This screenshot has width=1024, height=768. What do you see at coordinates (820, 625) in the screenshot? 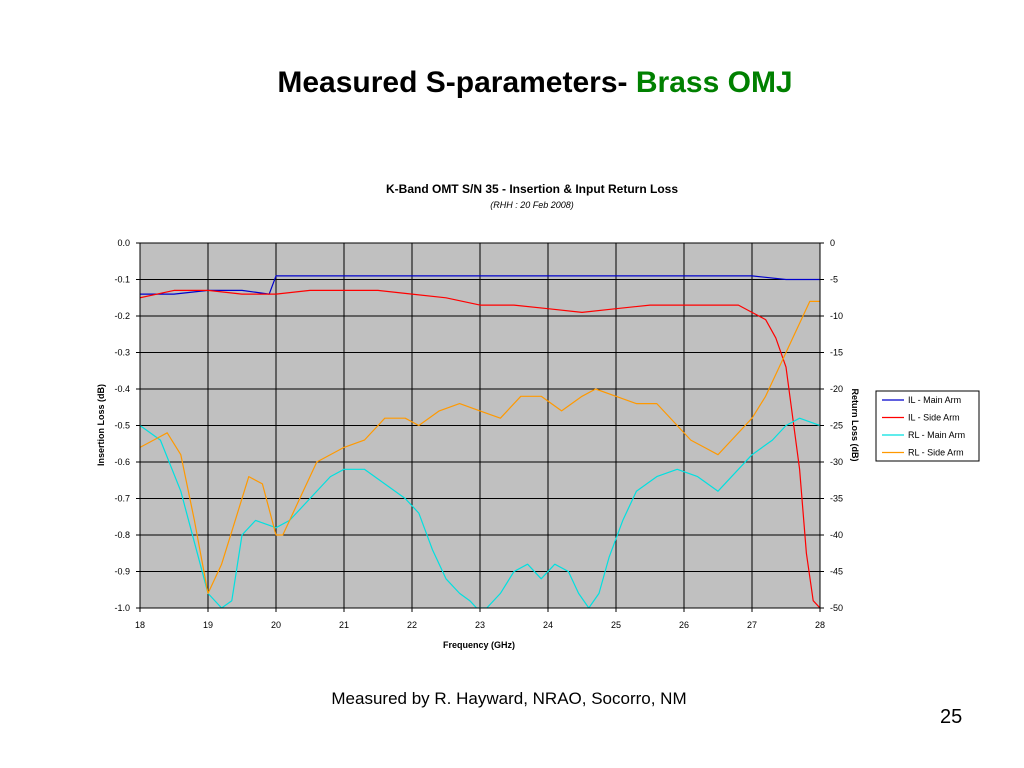
I see `x-tick-label: 28` at bounding box center [820, 625].